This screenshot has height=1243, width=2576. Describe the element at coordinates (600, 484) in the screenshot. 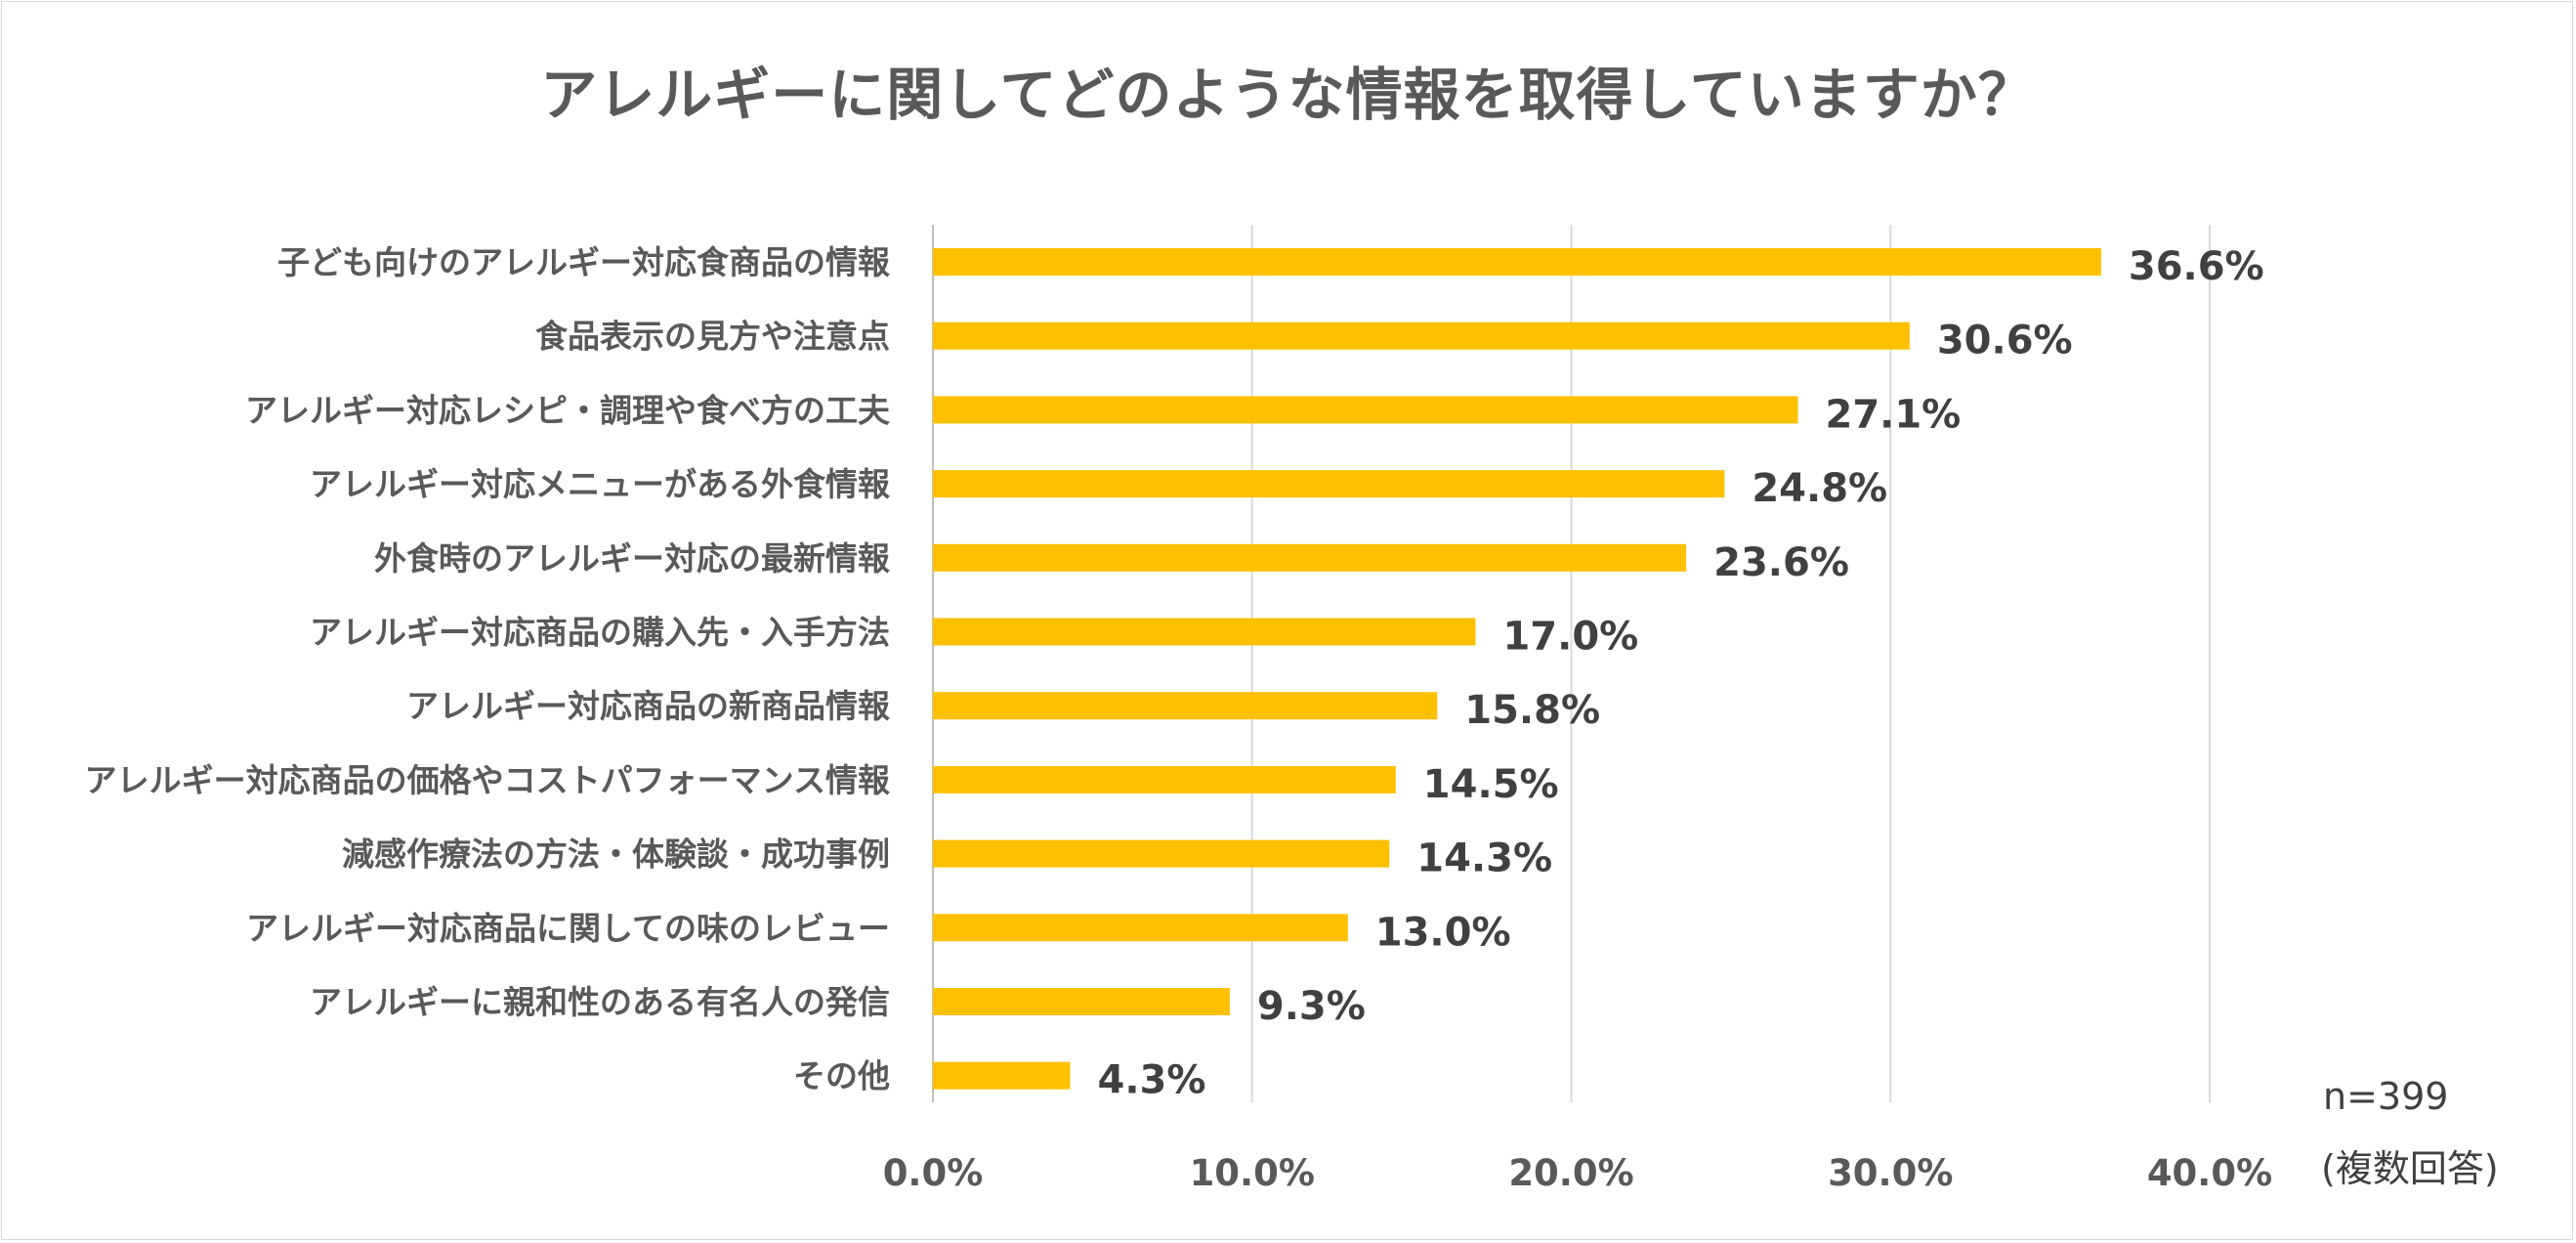

I see `category-label: アレルギー対応メニューがある外食情報` at that location.